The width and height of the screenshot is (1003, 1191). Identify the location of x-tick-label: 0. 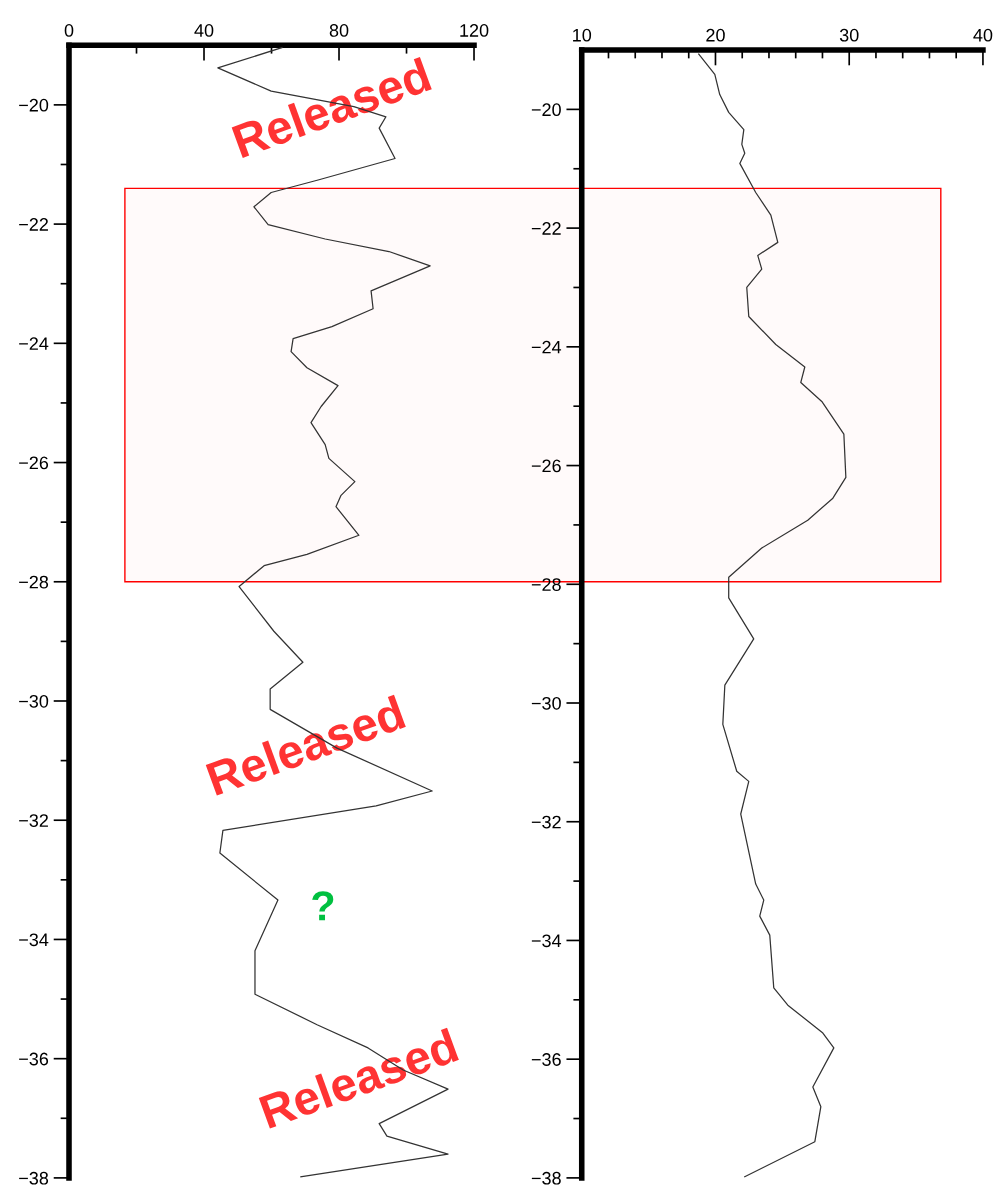
(69, 30).